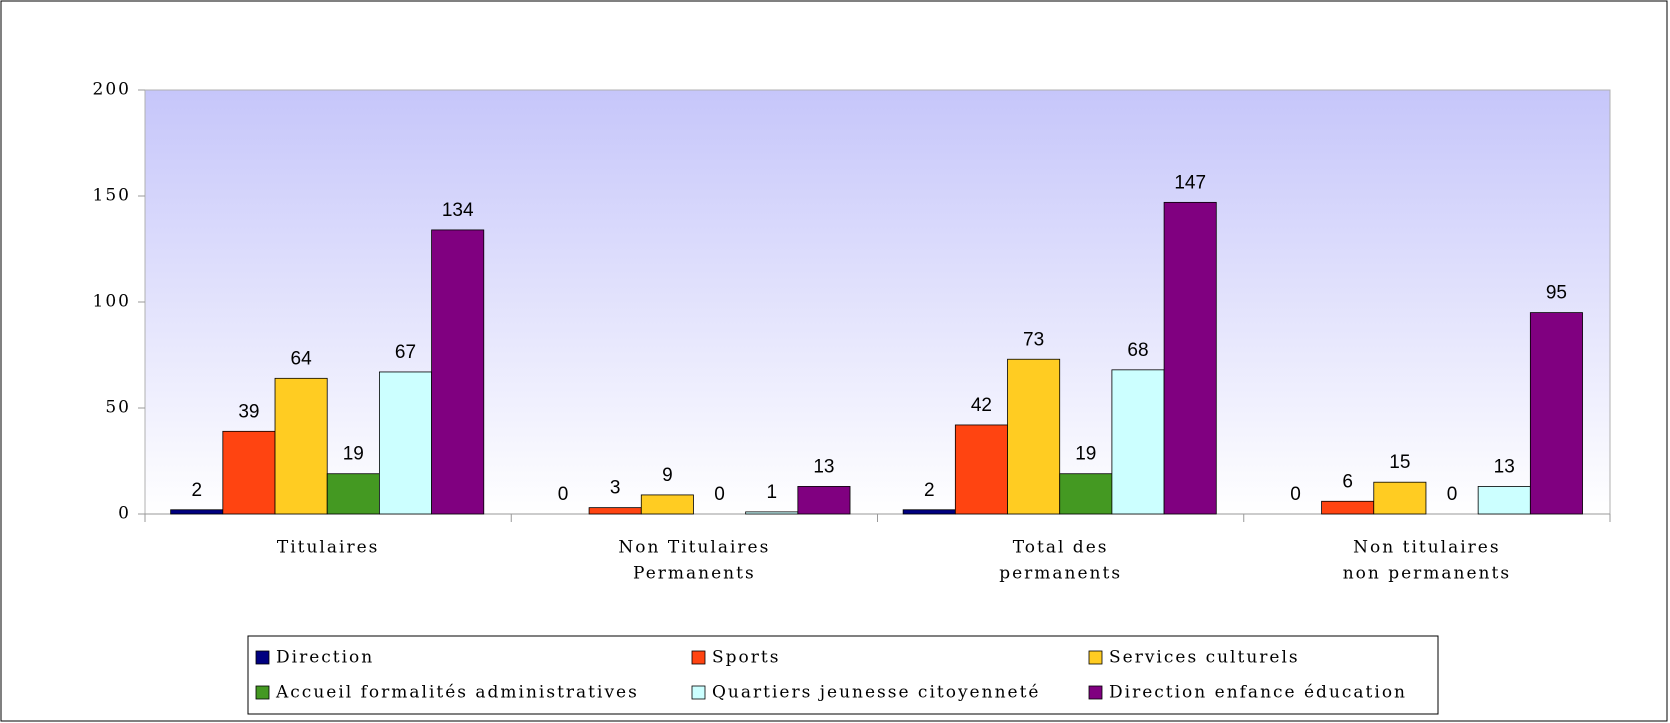 This screenshot has width=1670, height=723. I want to click on legend-box, so click(843, 675).